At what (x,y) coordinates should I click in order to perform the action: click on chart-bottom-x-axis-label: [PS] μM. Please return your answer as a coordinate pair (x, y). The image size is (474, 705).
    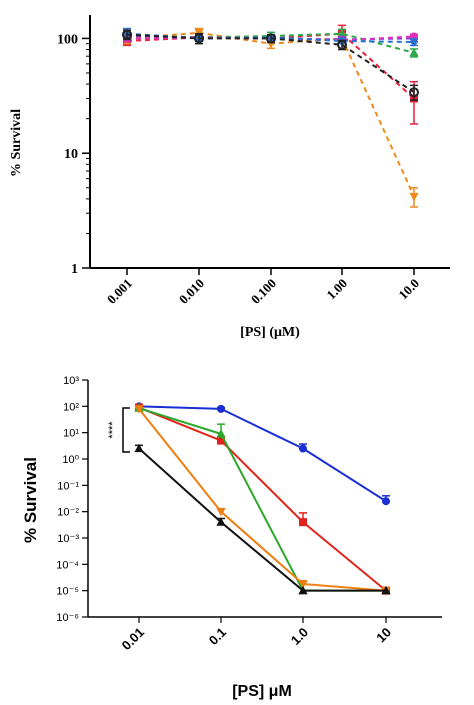
    Looking at the image, I should click on (262, 691).